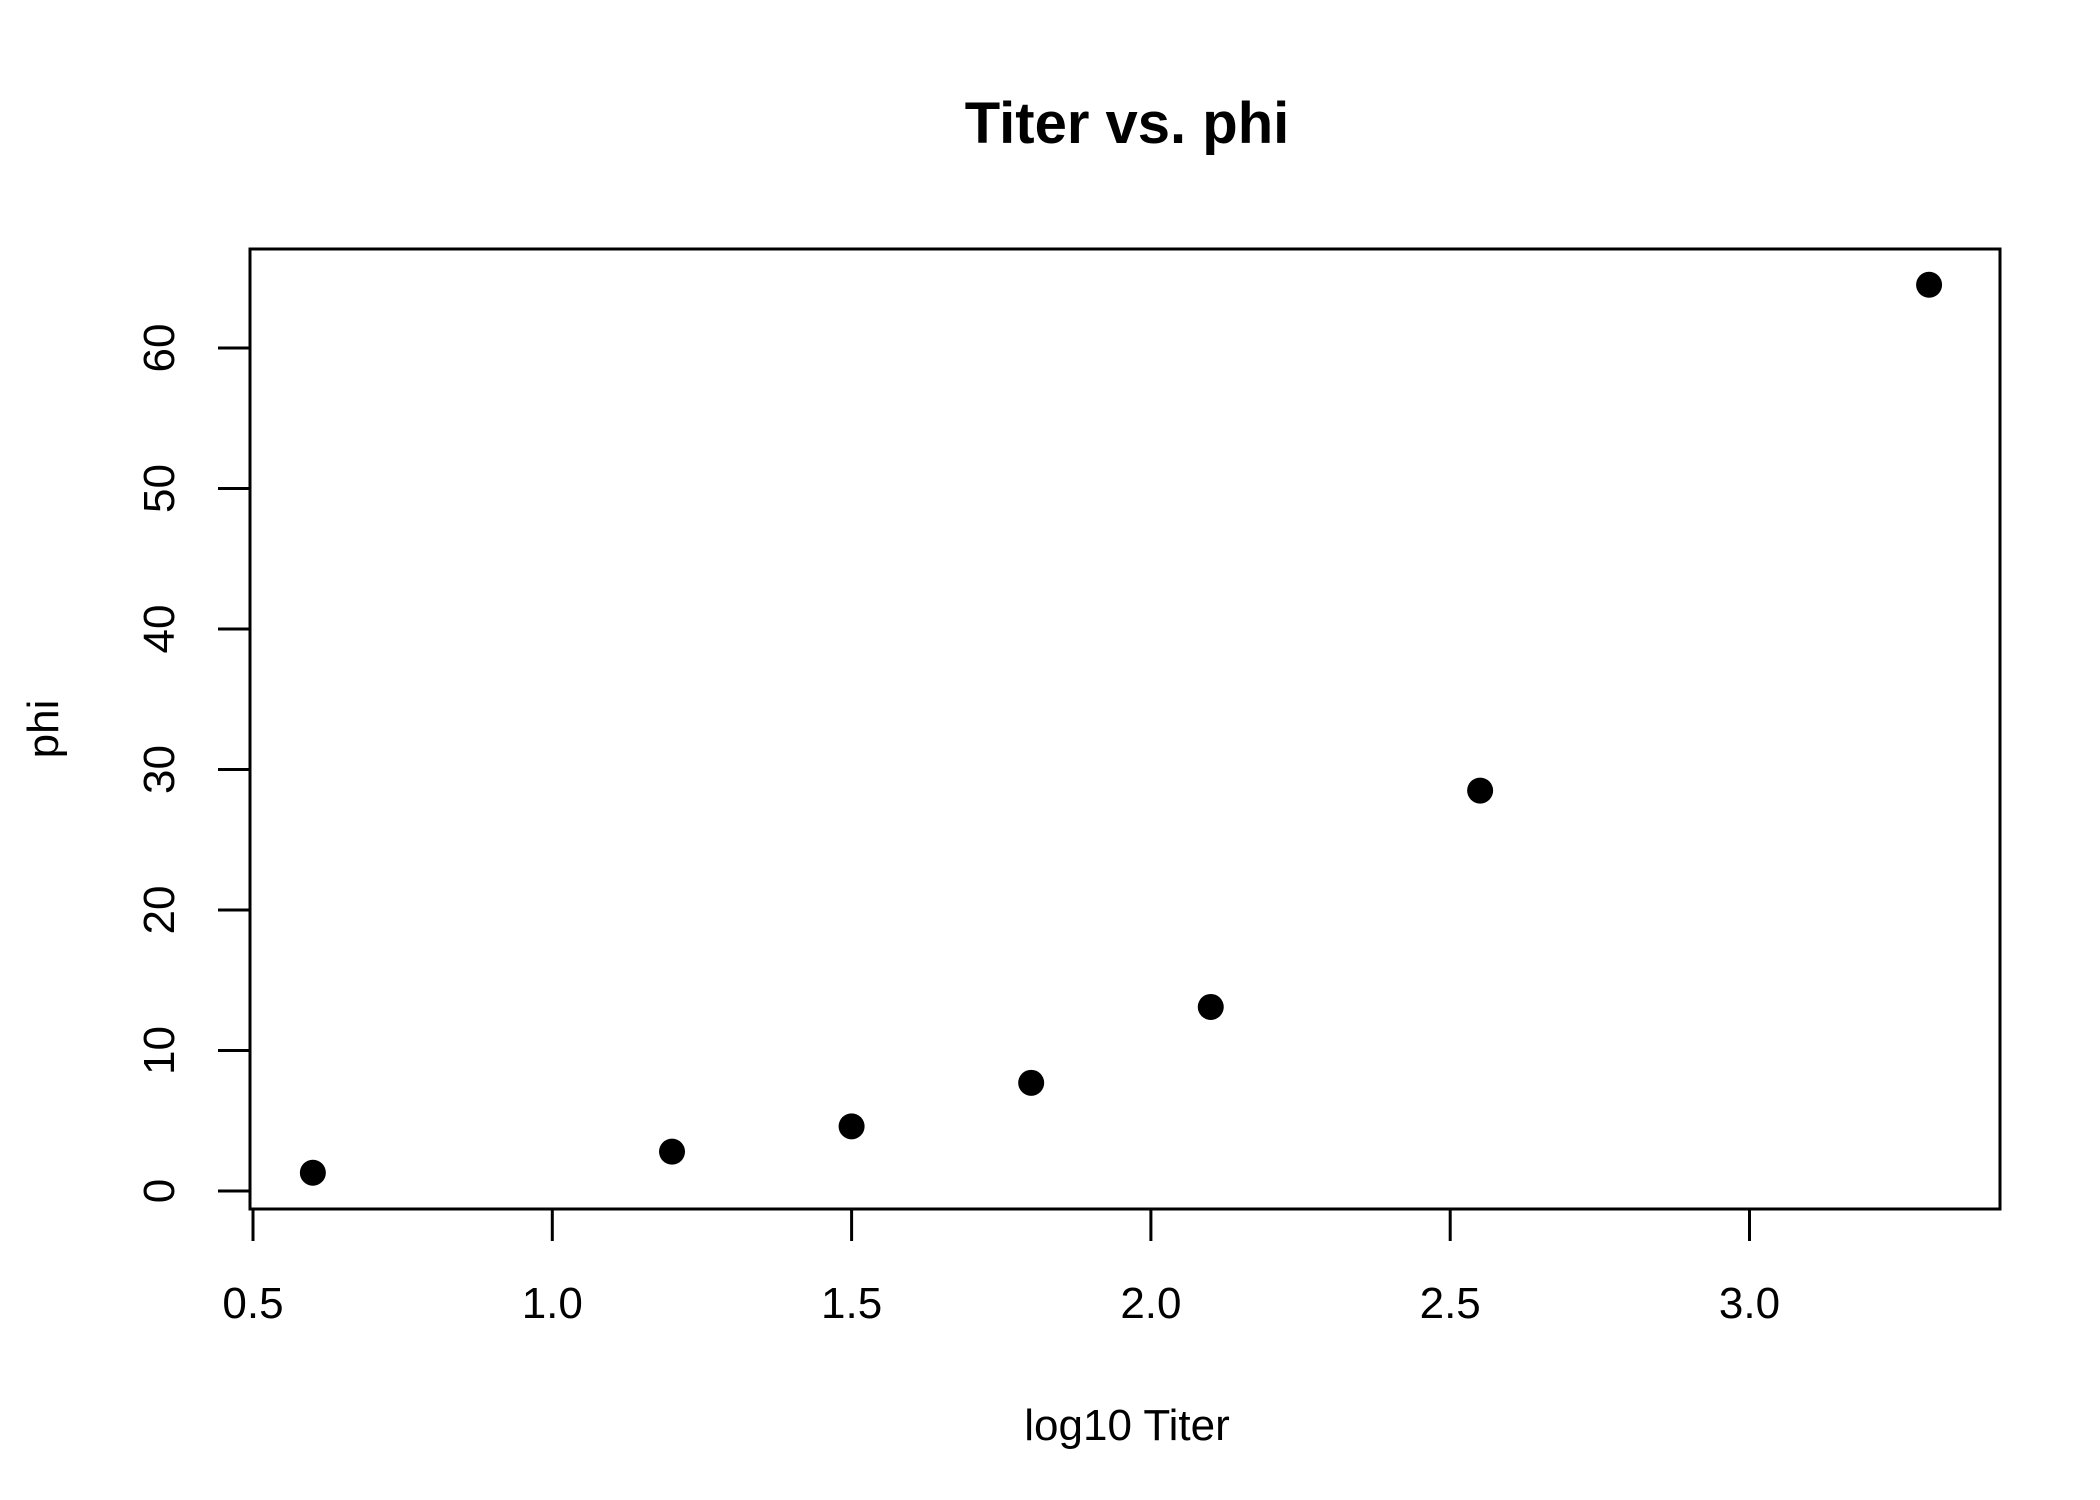 The image size is (2100, 1500). Describe the element at coordinates (159, 1050) in the screenshot. I see `y-tick-label: 10` at that location.